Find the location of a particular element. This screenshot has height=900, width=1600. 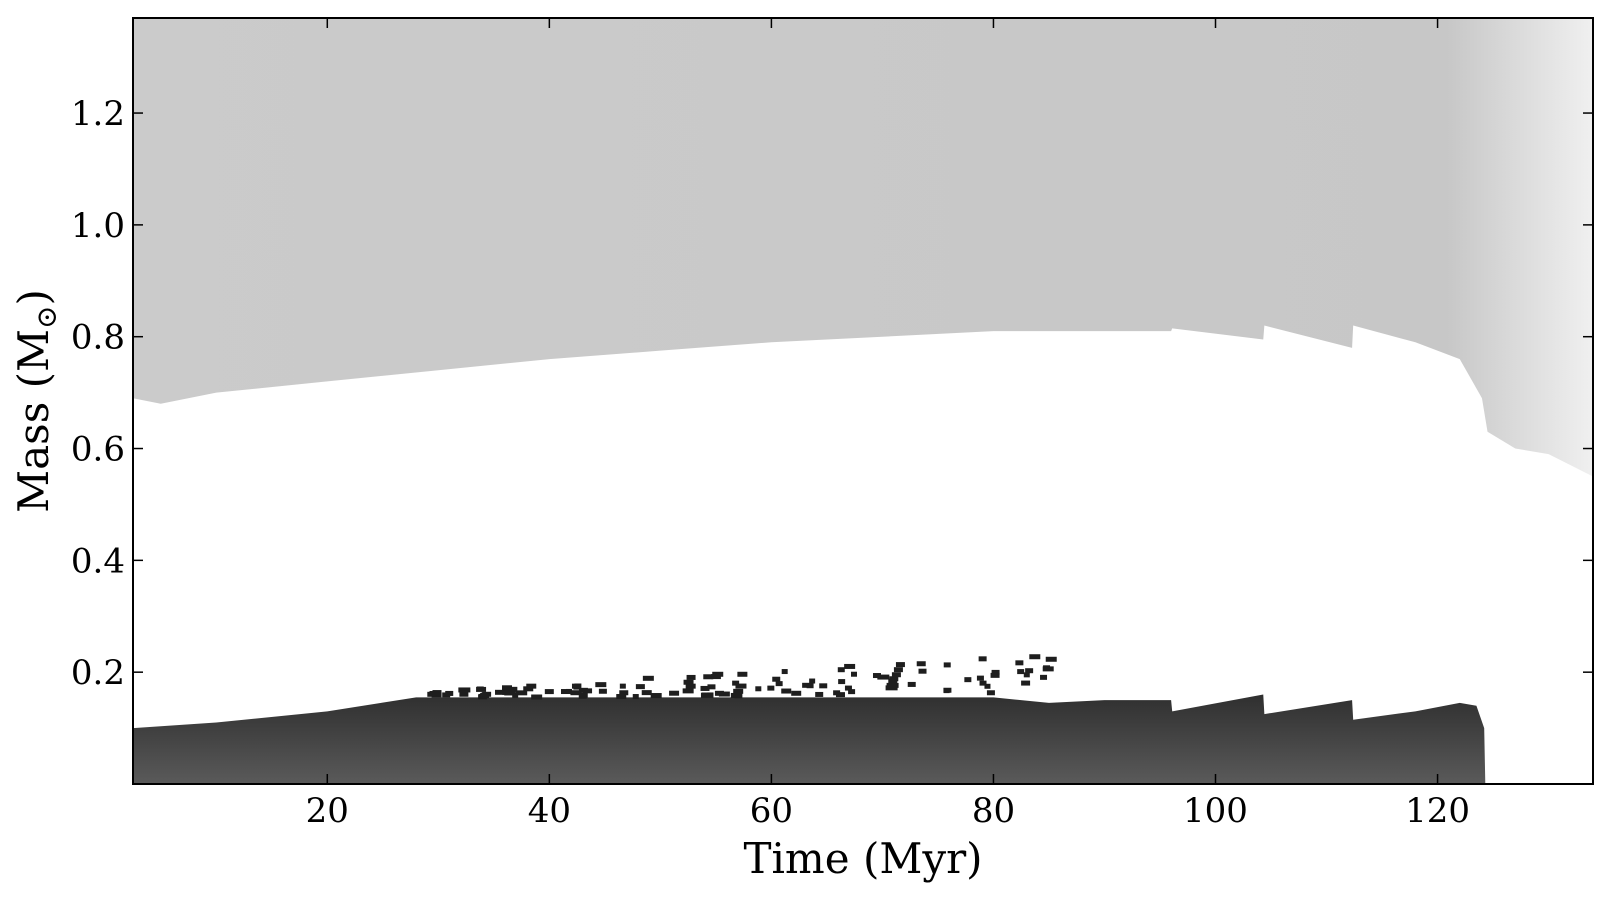

y-tick-label: 0.8 is located at coordinates (98, 338).